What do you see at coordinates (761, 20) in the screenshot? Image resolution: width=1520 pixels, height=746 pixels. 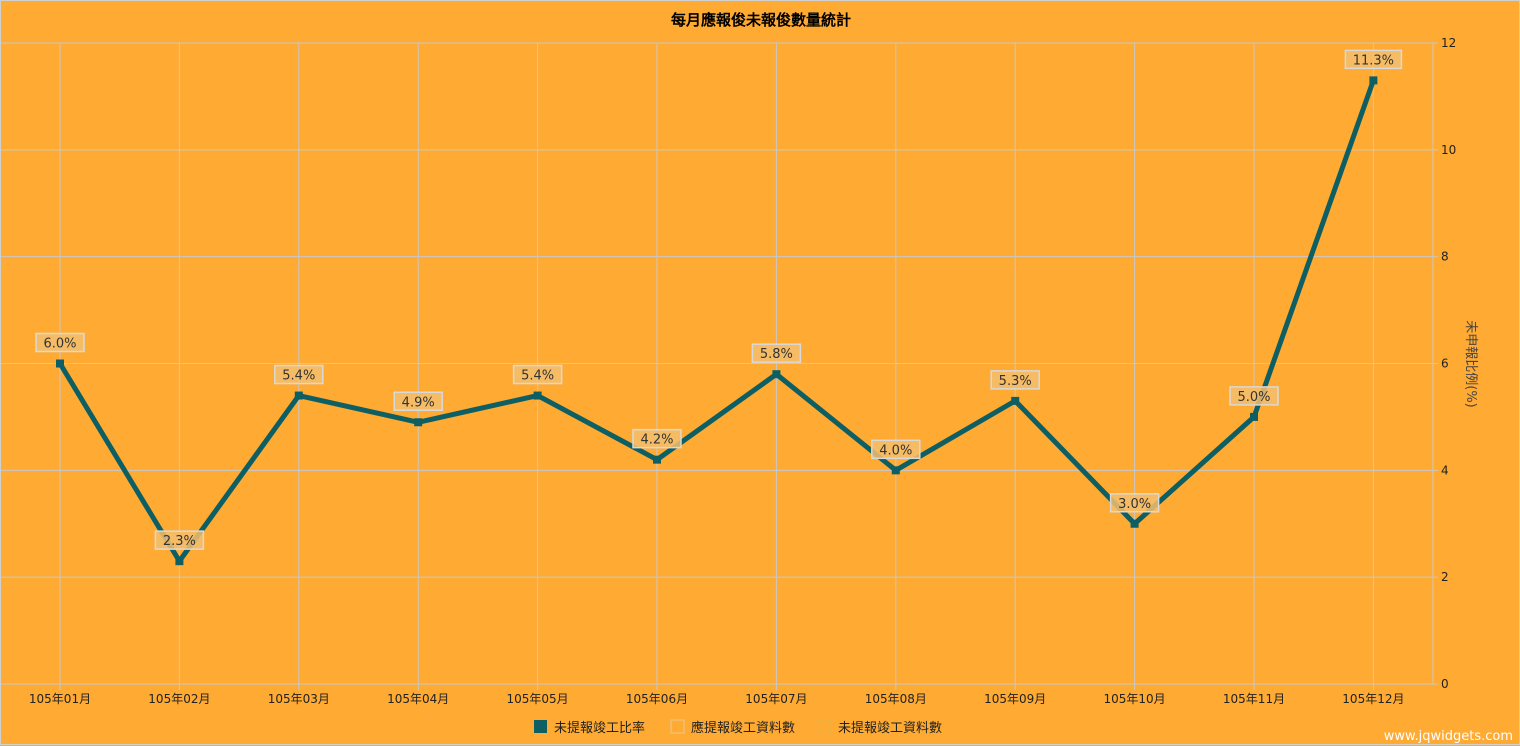 I see `chart-title: 每月應報俊未報俊數量統計` at bounding box center [761, 20].